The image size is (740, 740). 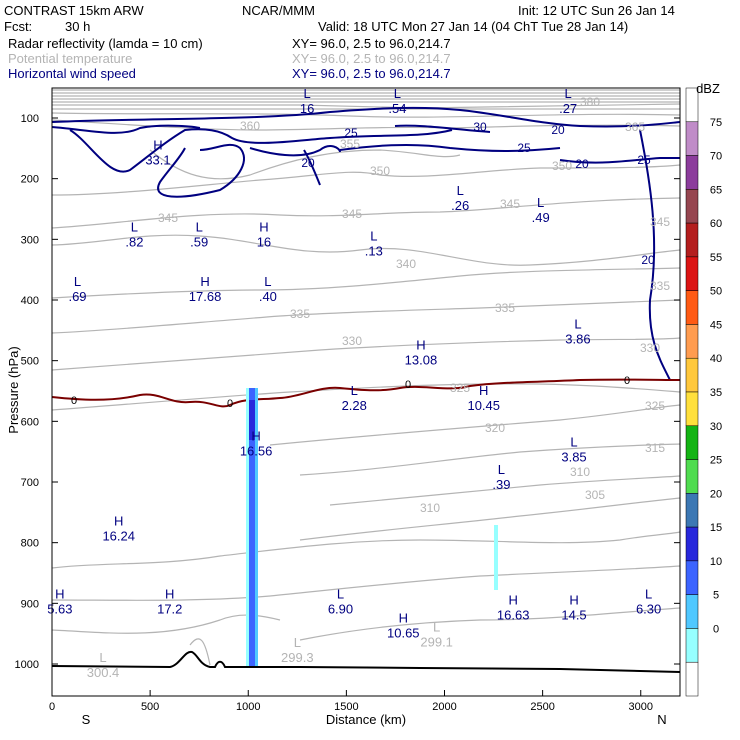 What do you see at coordinates (52, 707) in the screenshot?
I see `x-tick-label: 0` at bounding box center [52, 707].